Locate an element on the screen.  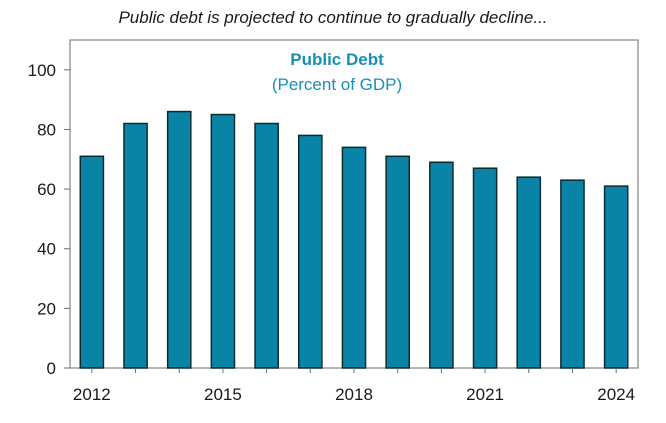
bar-2014 is located at coordinates (179, 239).